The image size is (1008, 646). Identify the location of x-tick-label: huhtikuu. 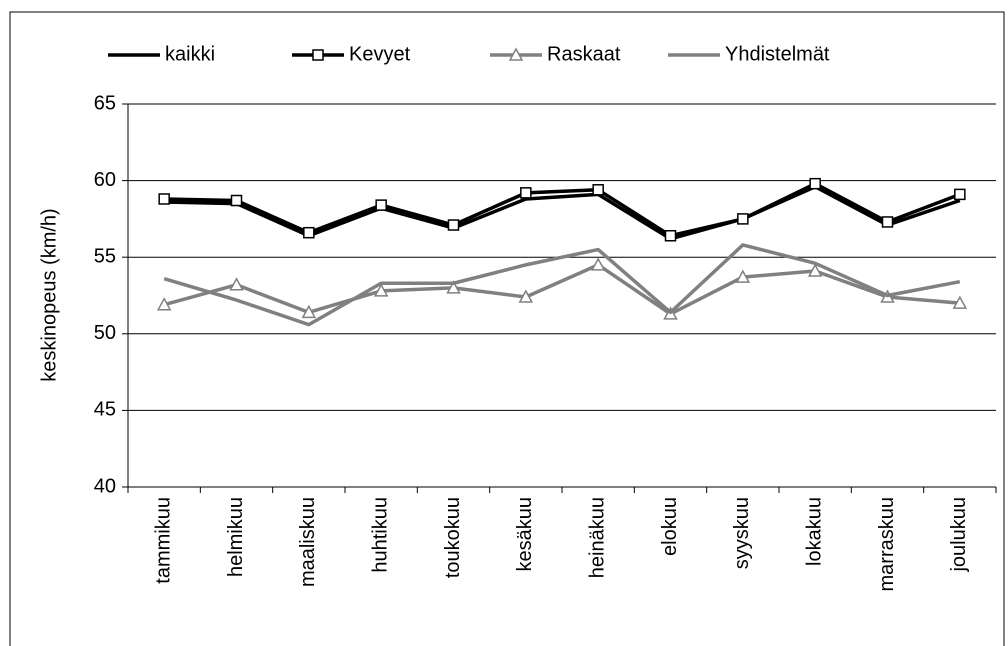
(380, 535).